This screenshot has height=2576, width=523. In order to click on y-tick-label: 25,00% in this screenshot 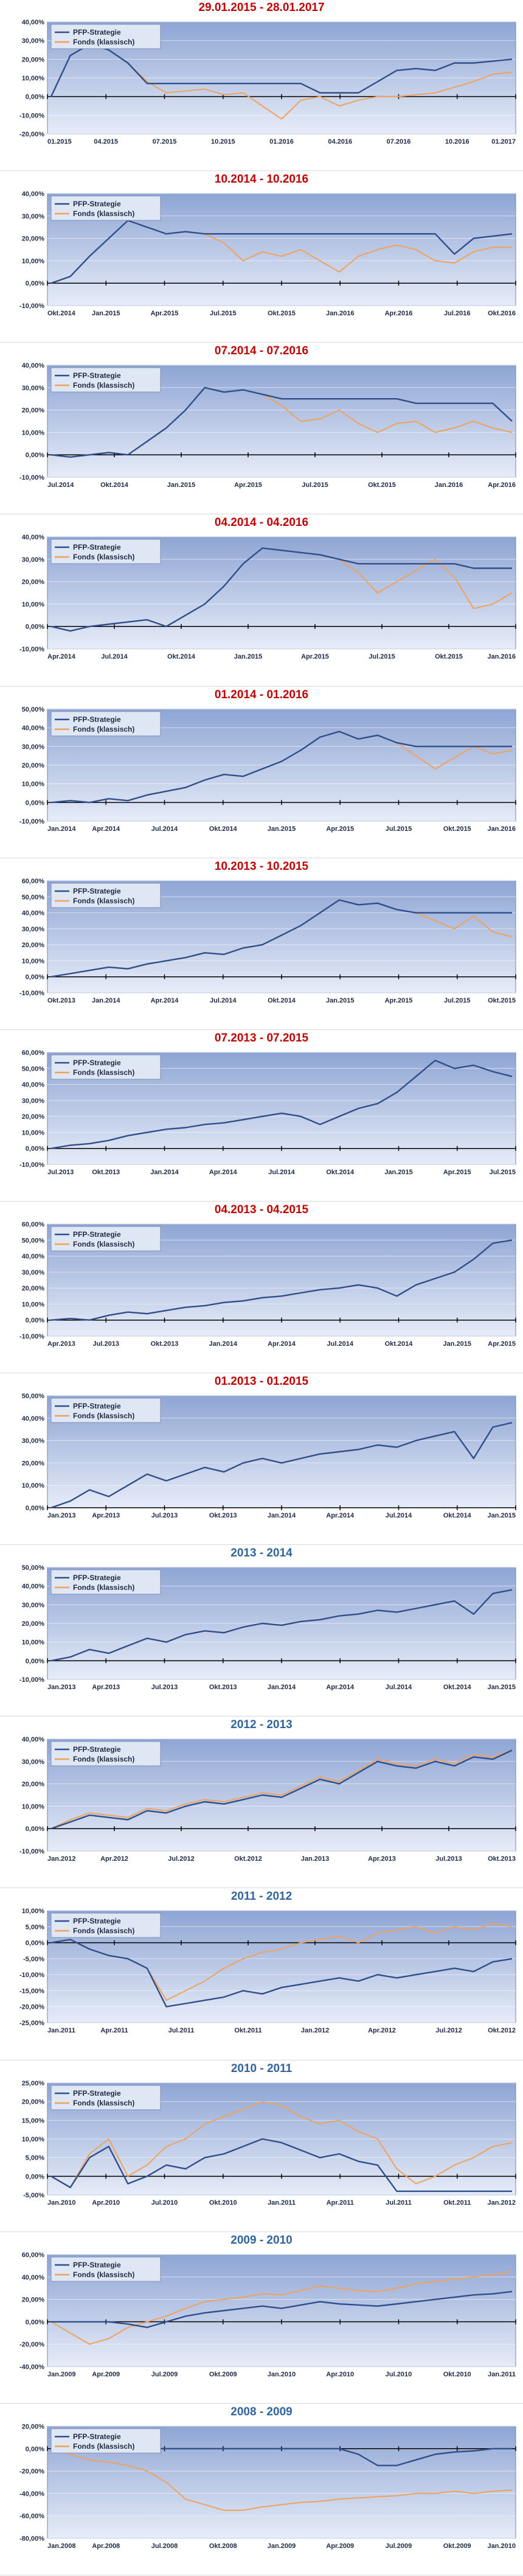, I will do `click(34, 2083)`.